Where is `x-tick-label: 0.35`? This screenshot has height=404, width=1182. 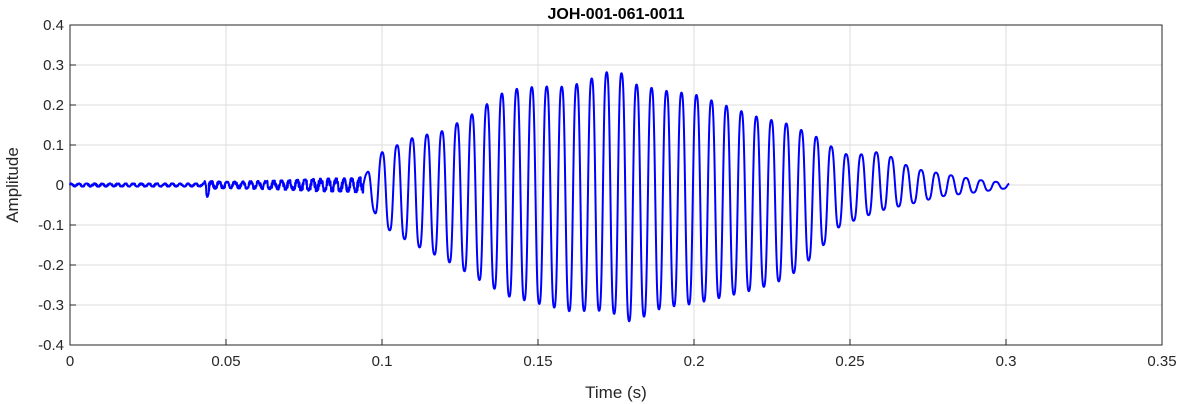 x-tick-label: 0.35 is located at coordinates (1161, 361).